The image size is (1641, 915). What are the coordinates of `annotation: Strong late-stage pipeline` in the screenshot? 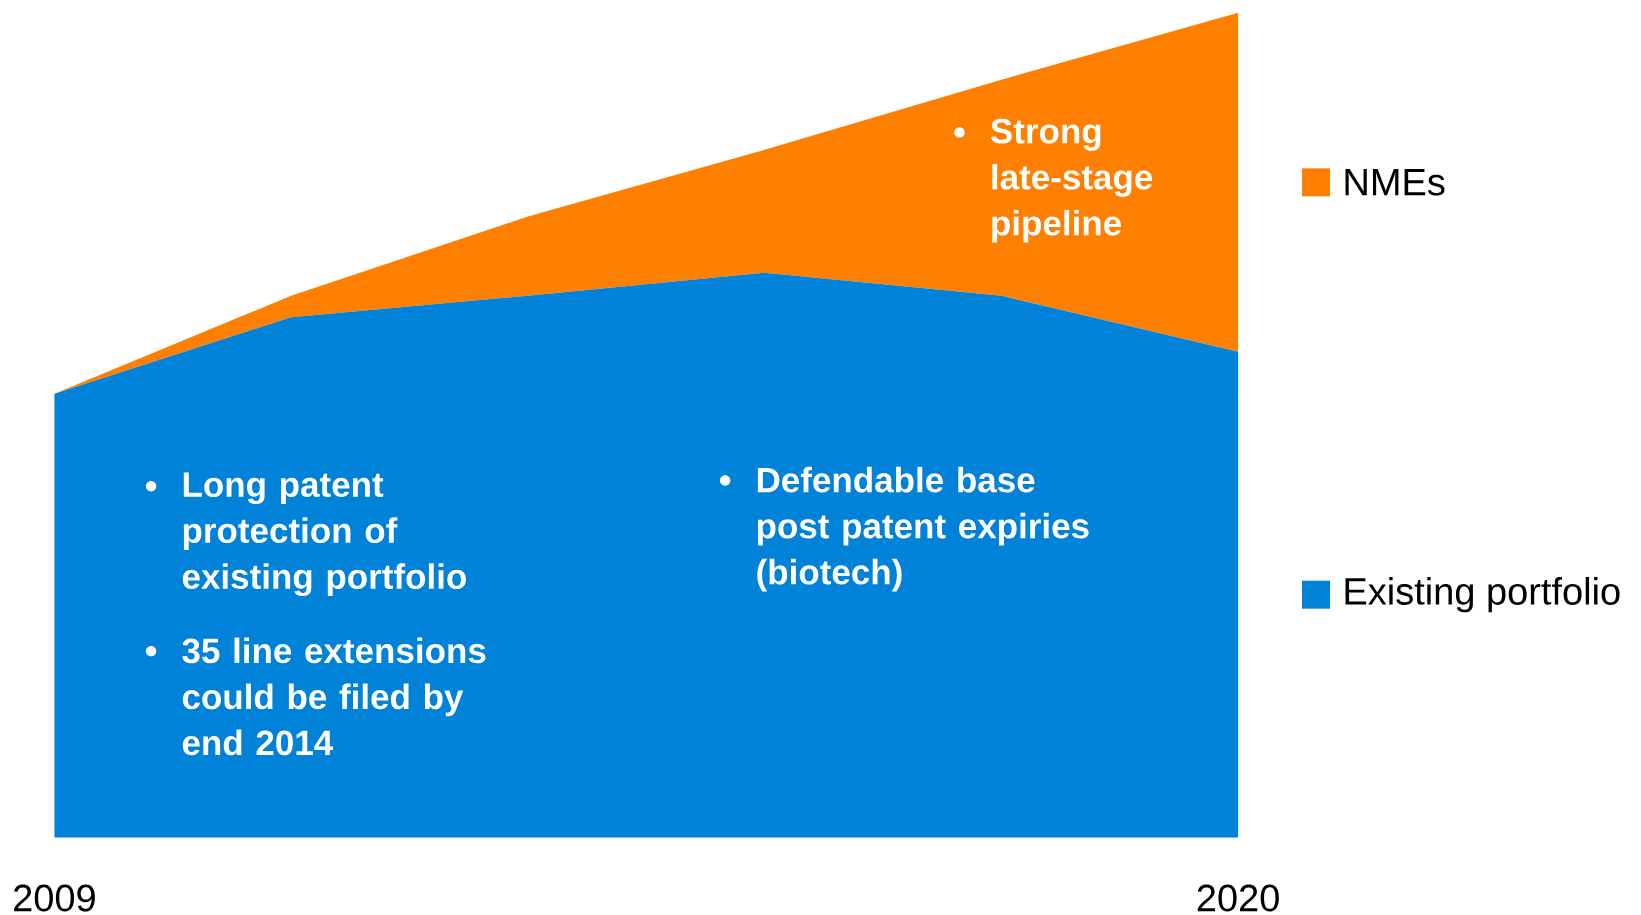 It's located at (1071, 180).